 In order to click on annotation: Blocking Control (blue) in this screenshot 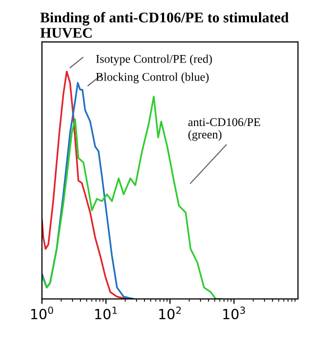, I will do `click(152, 78)`.